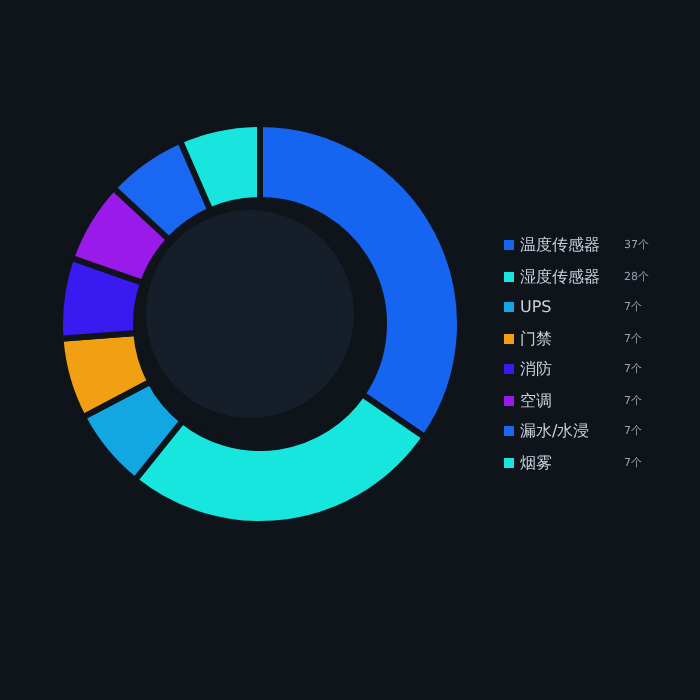 The height and width of the screenshot is (700, 700). What do you see at coordinates (556, 431) in the screenshot?
I see `legend-label: 漏水/水浸` at bounding box center [556, 431].